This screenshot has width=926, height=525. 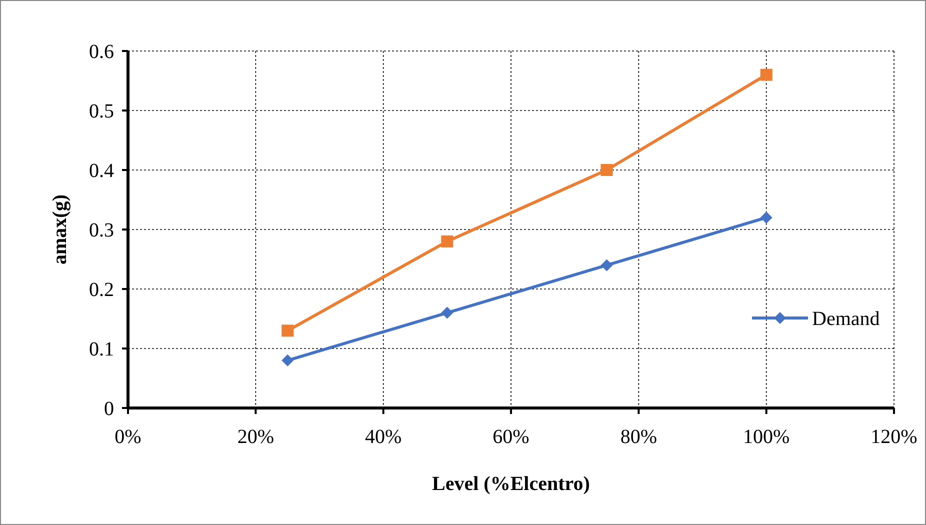 What do you see at coordinates (128, 437) in the screenshot?
I see `x-tick-label: 0%` at bounding box center [128, 437].